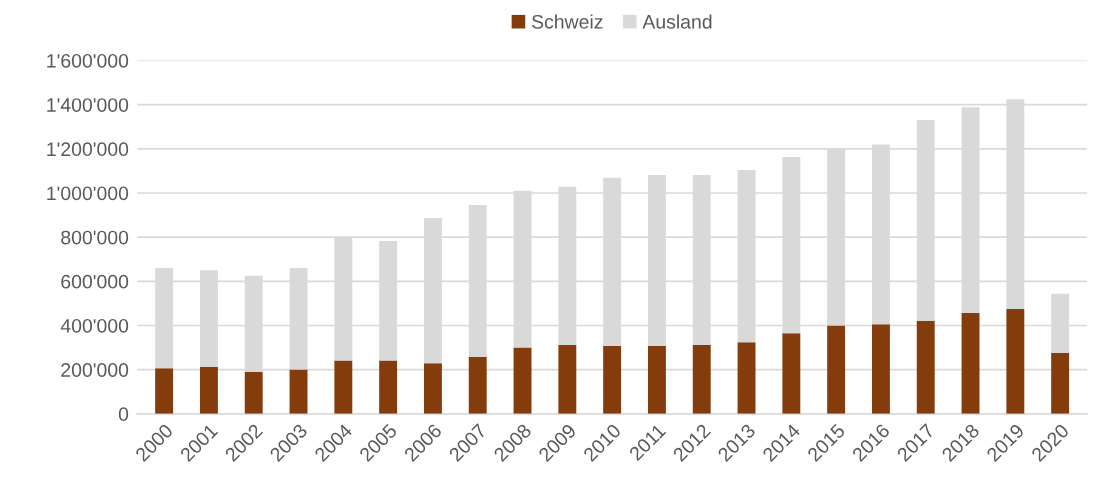  What do you see at coordinates (88, 60) in the screenshot?
I see `y-tick-label: 1'600'000` at bounding box center [88, 60].